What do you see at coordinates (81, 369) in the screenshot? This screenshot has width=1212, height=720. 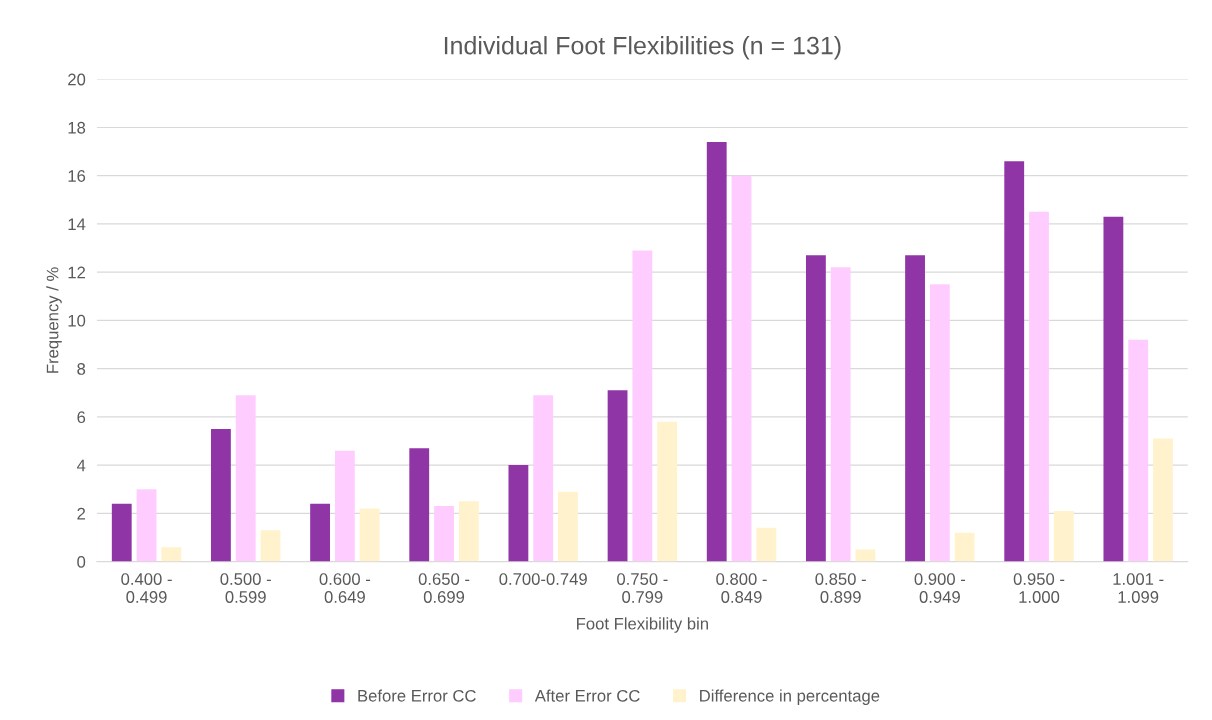 I see `y-tick-label: 8` at bounding box center [81, 369].